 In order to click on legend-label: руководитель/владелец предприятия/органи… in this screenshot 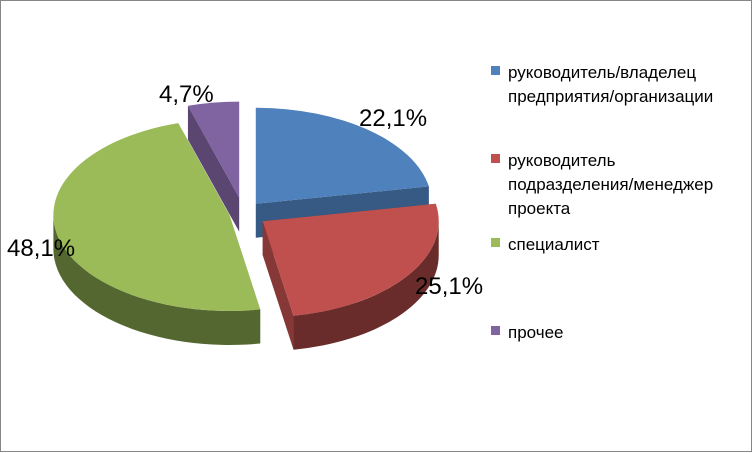, I will do `click(611, 84)`.